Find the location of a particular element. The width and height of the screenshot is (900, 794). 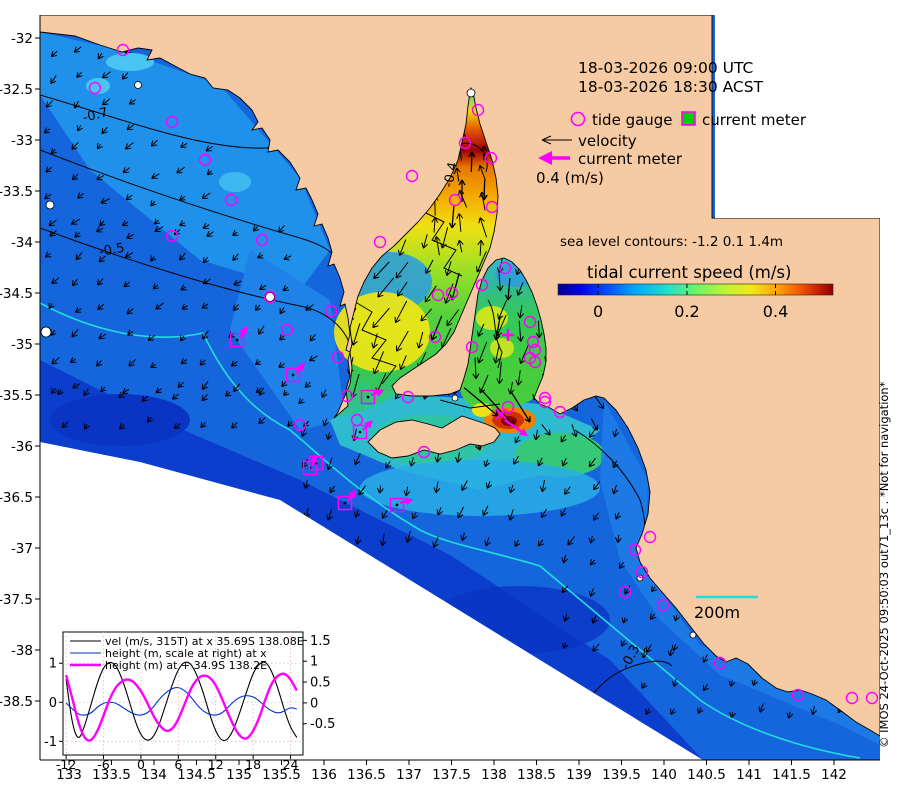

colorbar-ticks: 0 0.2 0.4 is located at coordinates (690, 302).